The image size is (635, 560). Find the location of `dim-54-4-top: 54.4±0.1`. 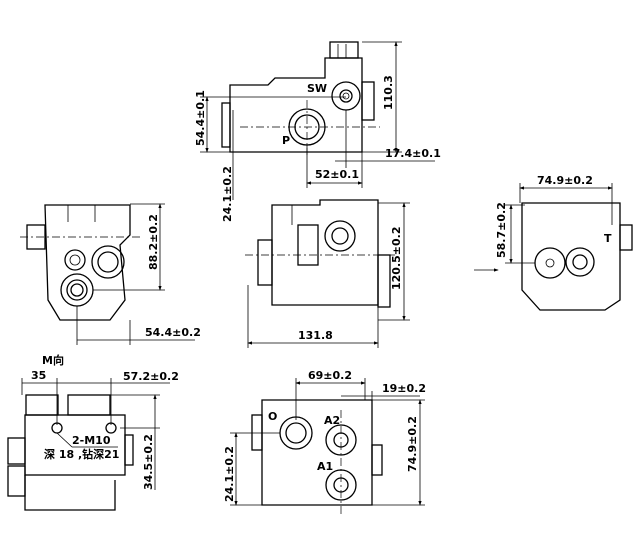

dim-54-4-top: 54.4±0.1 is located at coordinates (200, 118).